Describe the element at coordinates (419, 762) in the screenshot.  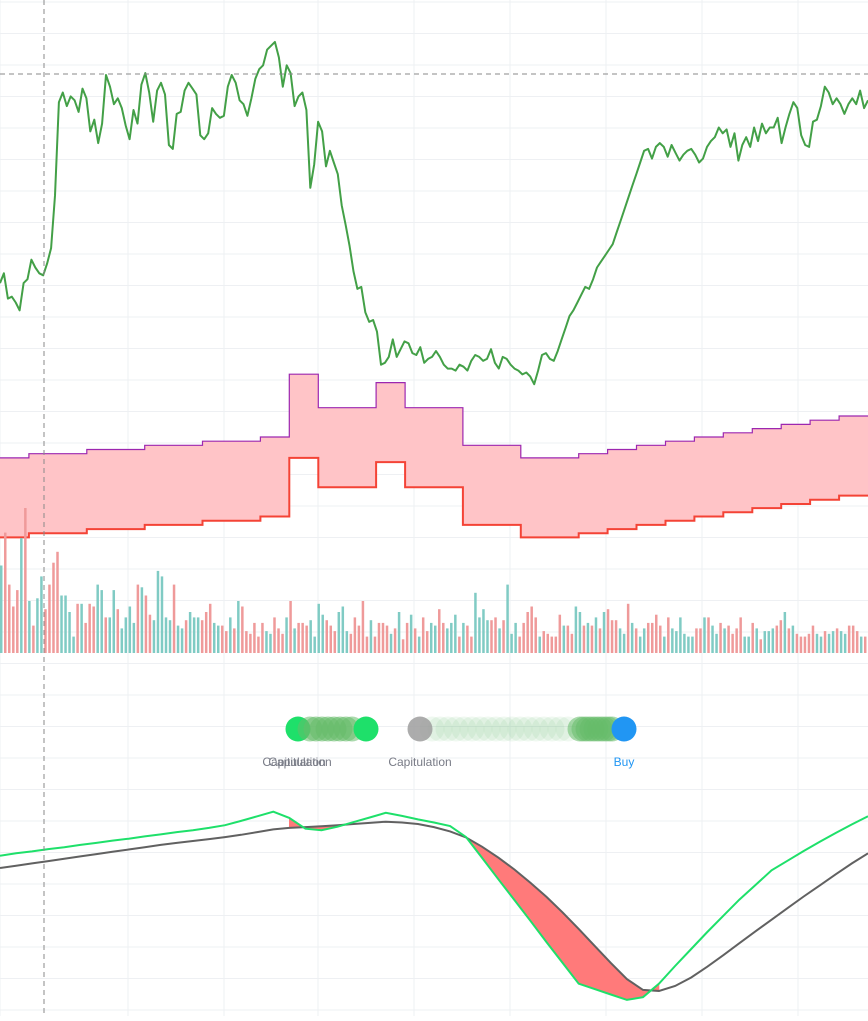
I see `signal-label-capitulation-3: Capitulation` at that location.